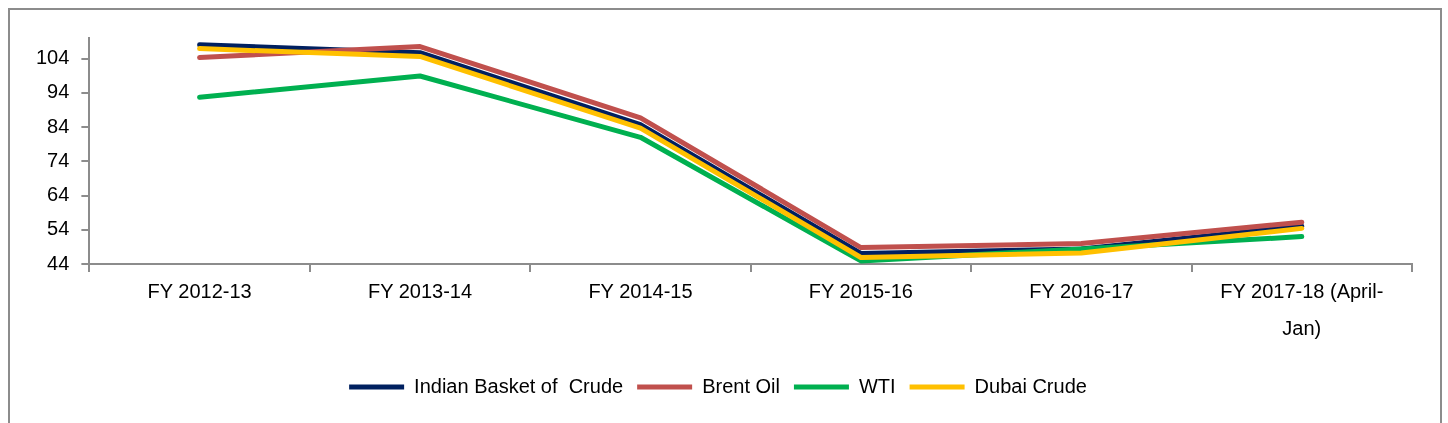 This screenshot has height=423, width=1448. What do you see at coordinates (519, 385) in the screenshot?
I see `legend-label: Indian Basket of Crude` at bounding box center [519, 385].